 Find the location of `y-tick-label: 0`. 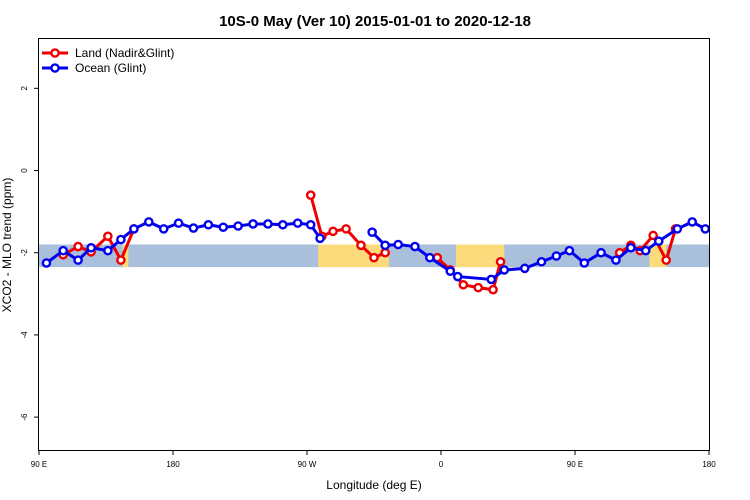

y-tick-label: 0 is located at coordinates (24, 170).